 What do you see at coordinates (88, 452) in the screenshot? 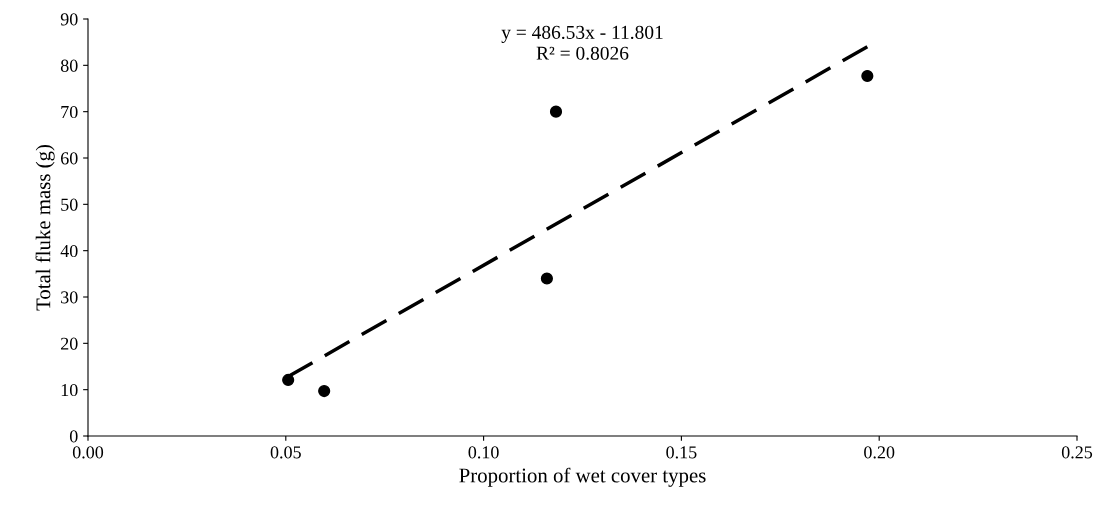
I see `x-tick-label: 0.00` at bounding box center [88, 452].